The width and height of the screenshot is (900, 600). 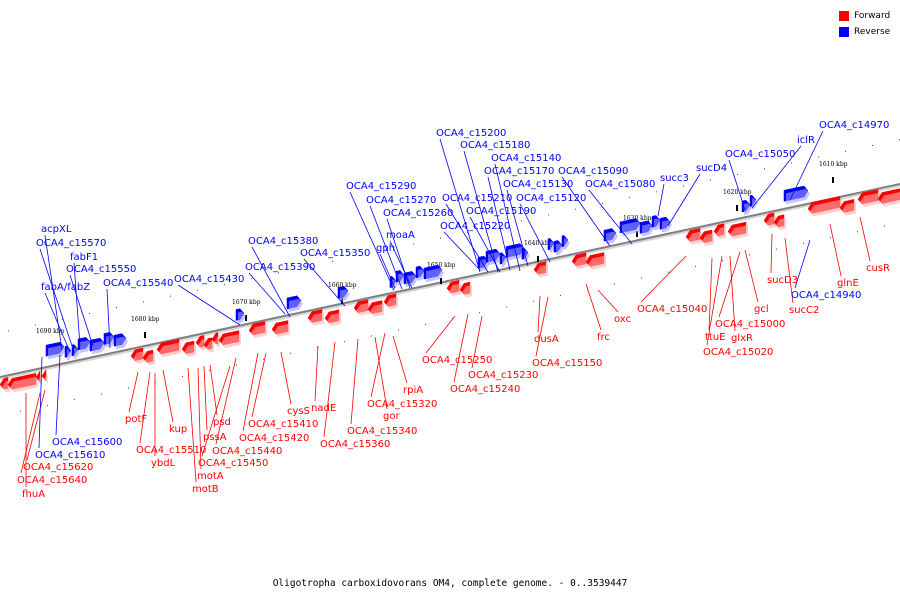 What do you see at coordinates (413, 390) in the screenshot?
I see `gene-label-rpia: rpiA` at bounding box center [413, 390].